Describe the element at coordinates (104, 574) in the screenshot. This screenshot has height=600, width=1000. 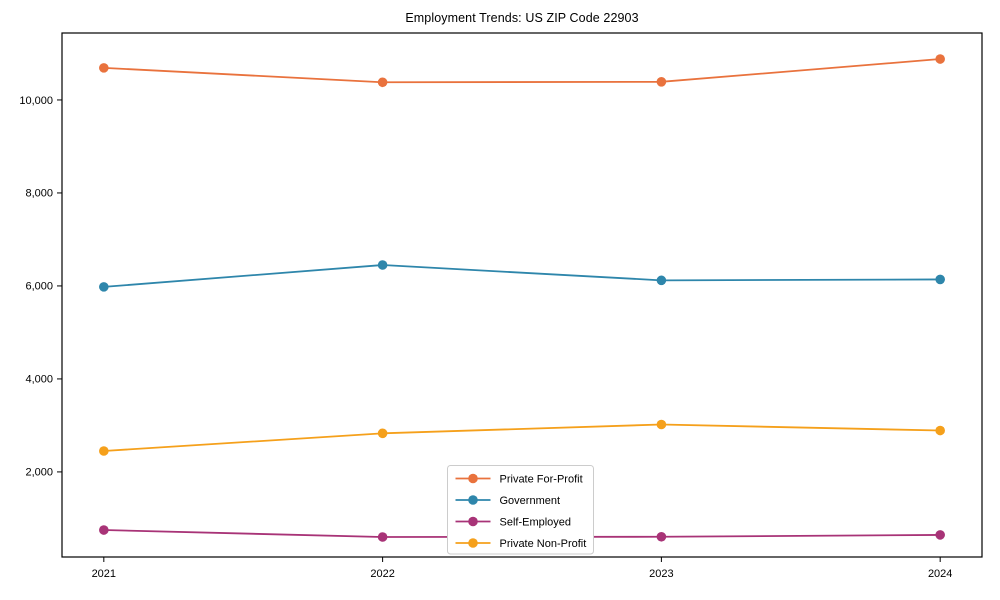
I see `x-tick-label: 2021` at that location.